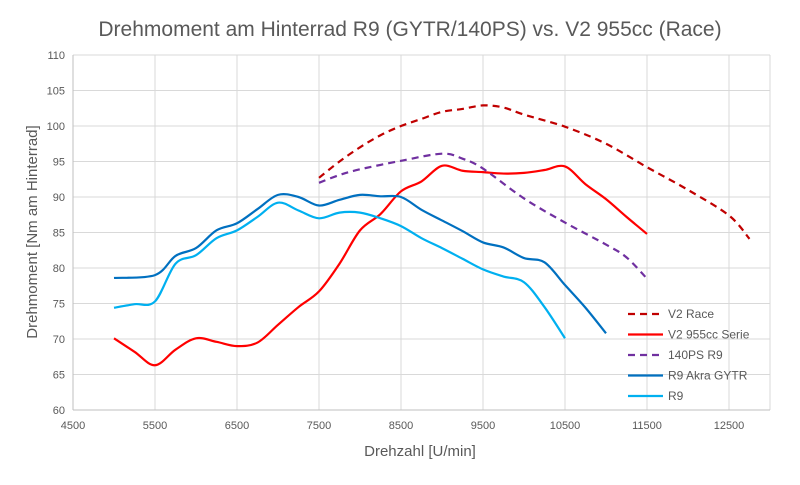 This screenshot has width=800, height=485. Describe the element at coordinates (32, 231) in the screenshot. I see `y-axis-label: Drehmoment [Nm am Hinterrad]` at that location.